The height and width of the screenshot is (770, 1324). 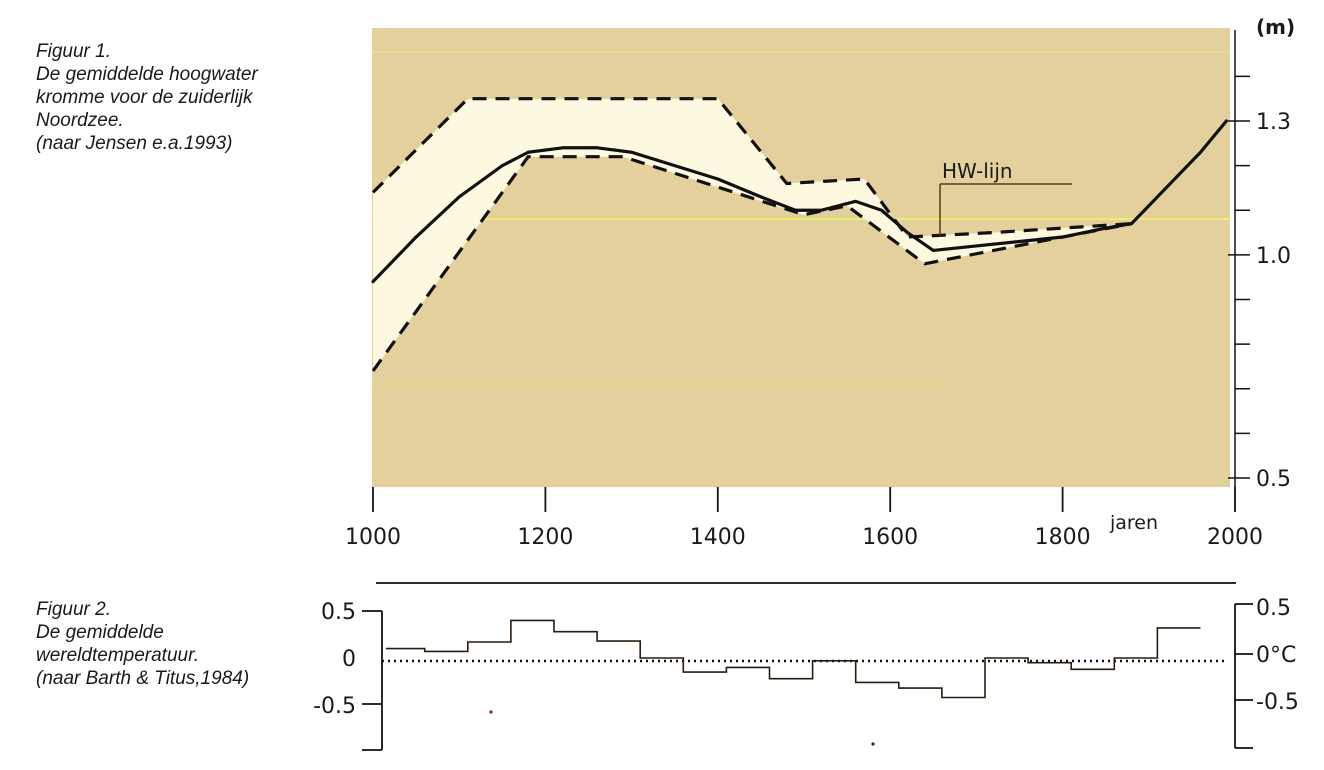 What do you see at coordinates (334, 706) in the screenshot?
I see `y-tick-label-left: -0.5` at bounding box center [334, 706].